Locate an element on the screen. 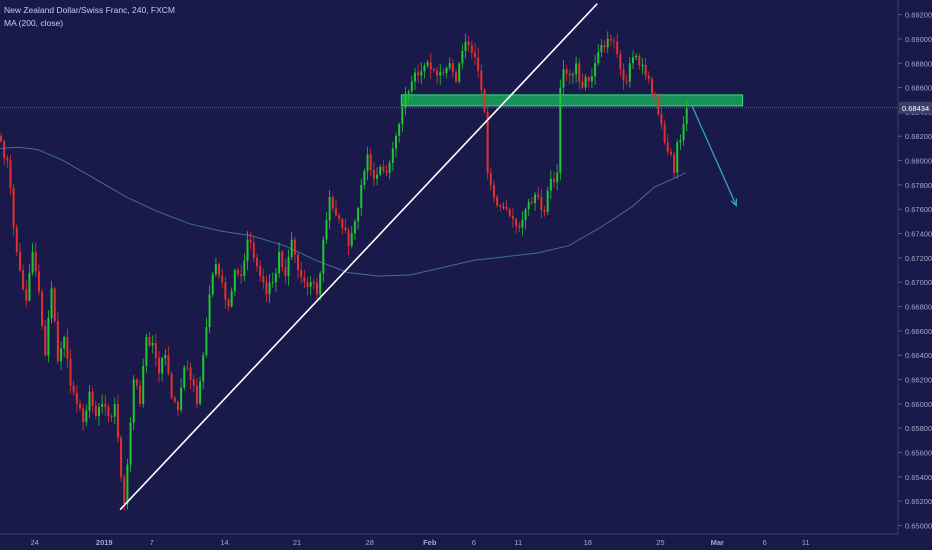  price-tick-label: 0.66400 is located at coordinates (918, 355).